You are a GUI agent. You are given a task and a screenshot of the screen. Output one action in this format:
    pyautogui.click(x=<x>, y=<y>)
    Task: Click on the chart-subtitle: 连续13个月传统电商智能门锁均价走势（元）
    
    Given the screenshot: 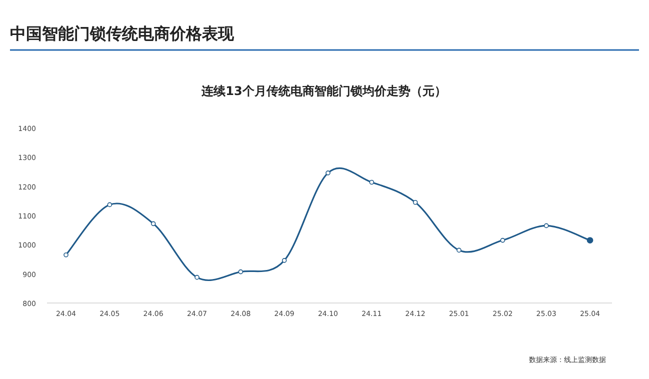 What is the action you would take?
    pyautogui.click(x=323, y=91)
    